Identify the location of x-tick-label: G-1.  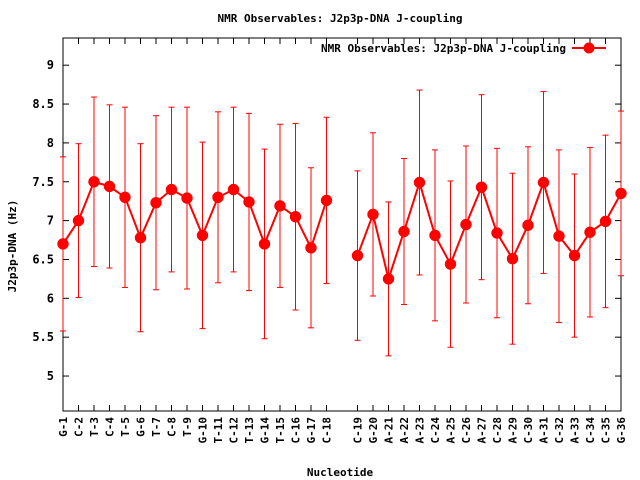
(63, 427).